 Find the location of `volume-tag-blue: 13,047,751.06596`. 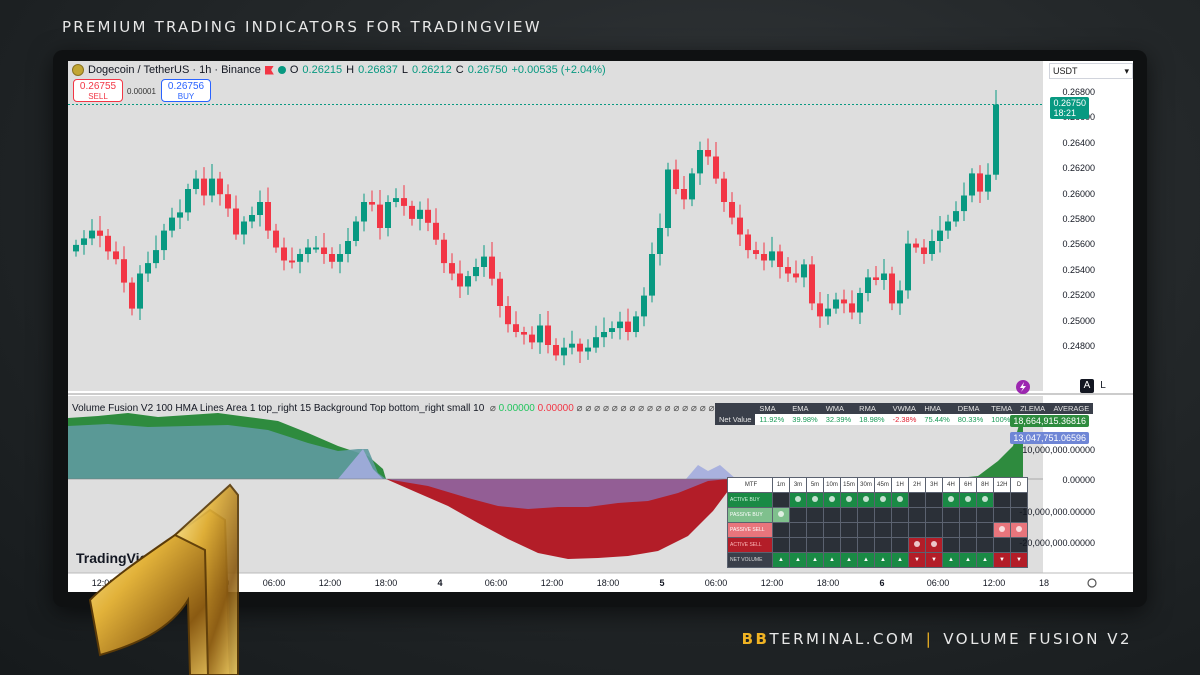

volume-tag-blue: 13,047,751.06596 is located at coordinates (1049, 438).